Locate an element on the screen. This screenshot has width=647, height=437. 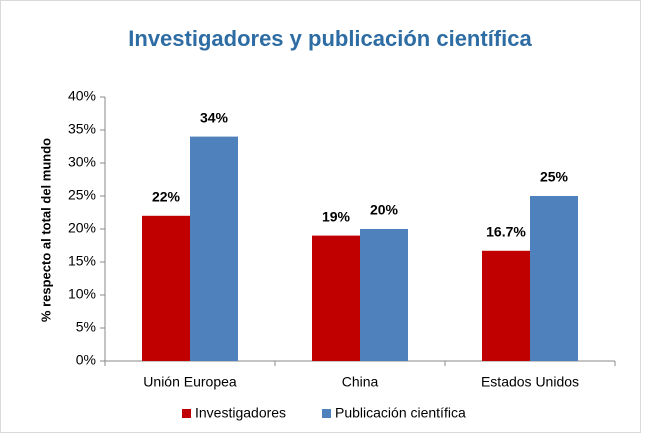
y-tick-label: 15% is located at coordinates (82, 261).